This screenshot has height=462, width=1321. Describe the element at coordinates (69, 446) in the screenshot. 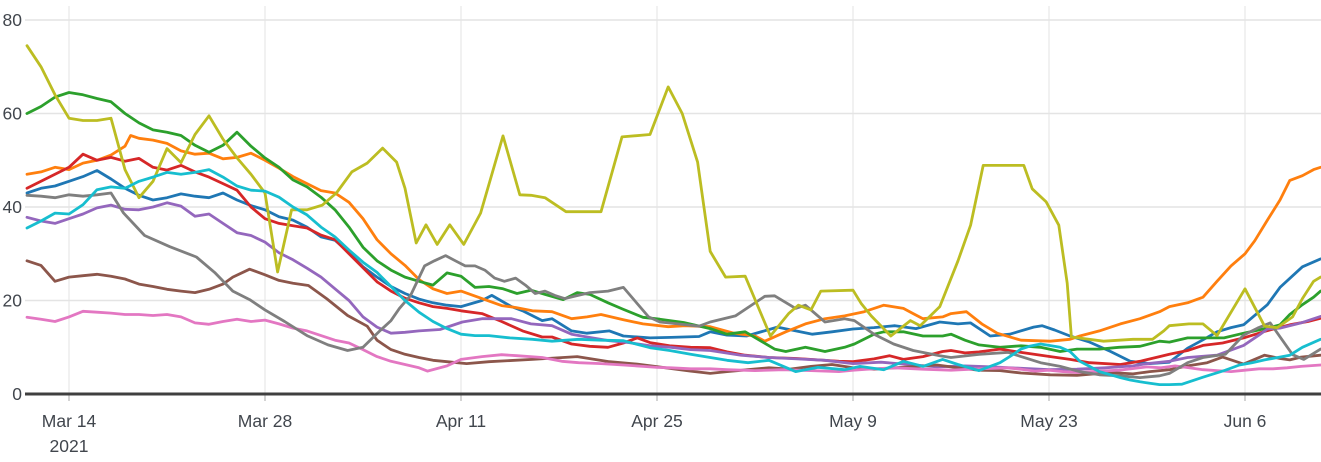

I see `x-axis-year-label: 2021` at that location.